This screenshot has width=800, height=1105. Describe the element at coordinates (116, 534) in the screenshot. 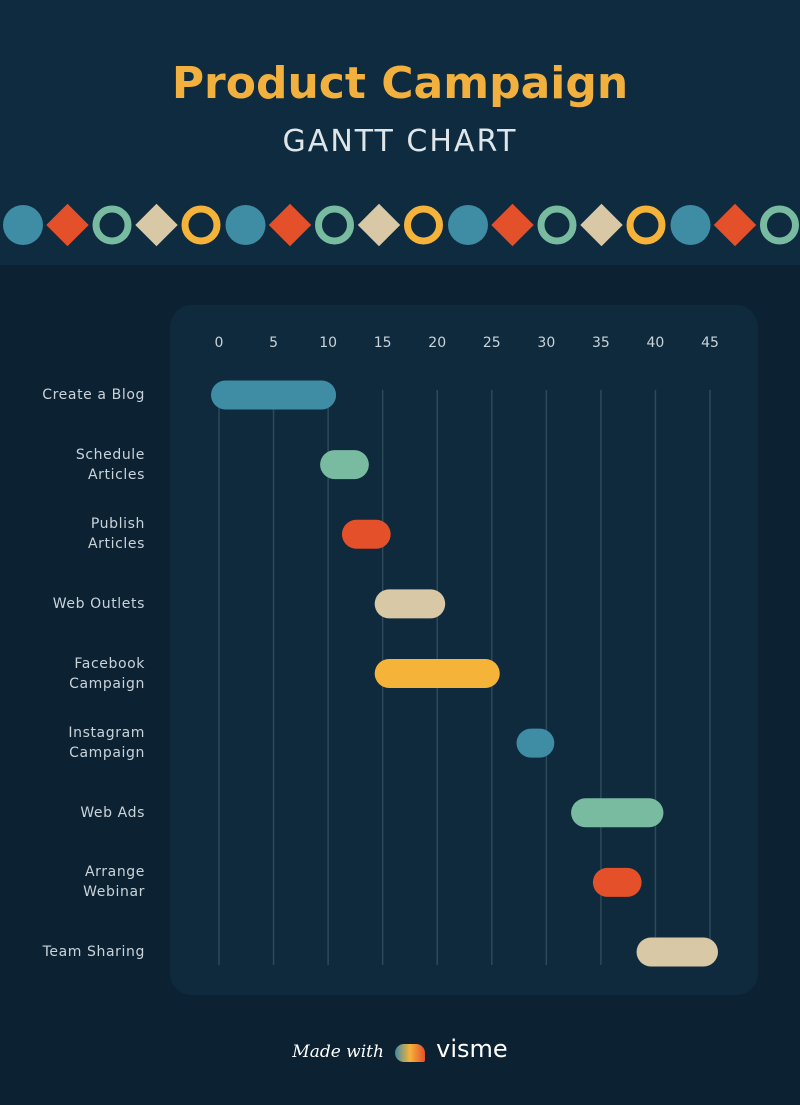

I see `task-label: Publish Articles` at that location.